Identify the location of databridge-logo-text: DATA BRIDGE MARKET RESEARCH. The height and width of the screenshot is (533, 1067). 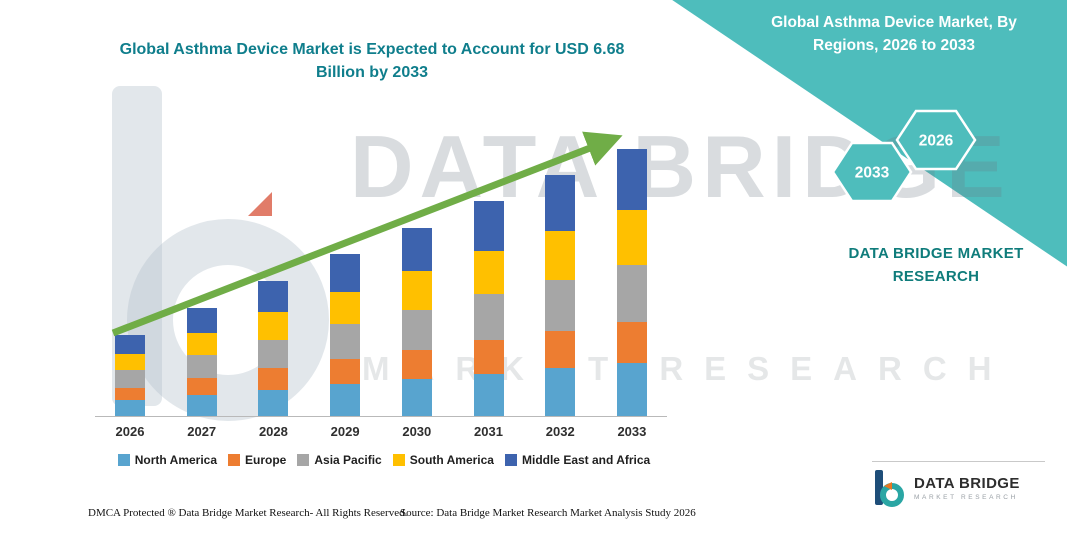
(967, 488).